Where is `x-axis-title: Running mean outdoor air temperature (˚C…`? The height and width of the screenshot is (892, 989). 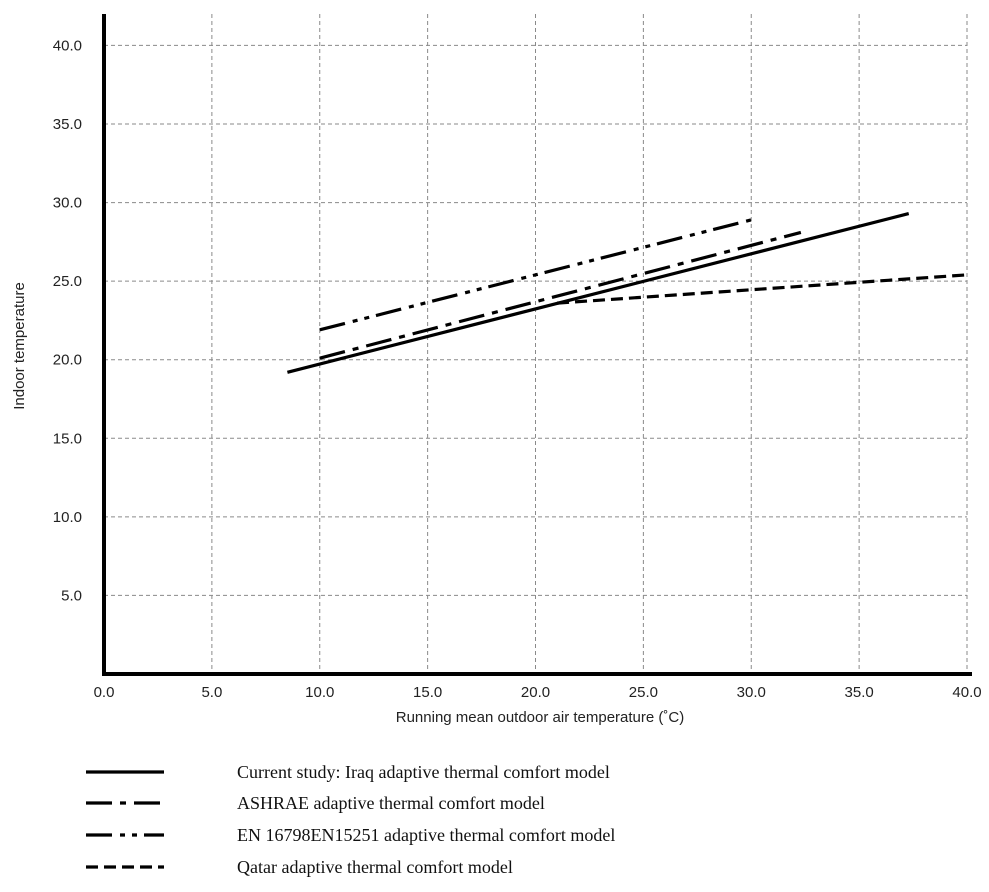 x-axis-title: Running mean outdoor air temperature (˚C… is located at coordinates (540, 717).